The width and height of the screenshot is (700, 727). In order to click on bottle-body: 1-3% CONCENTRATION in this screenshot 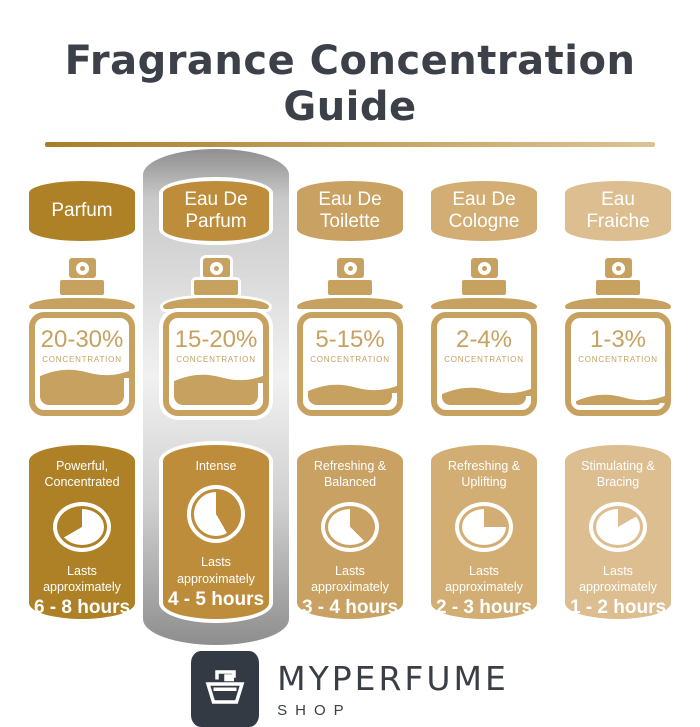, I will do `click(618, 364)`.